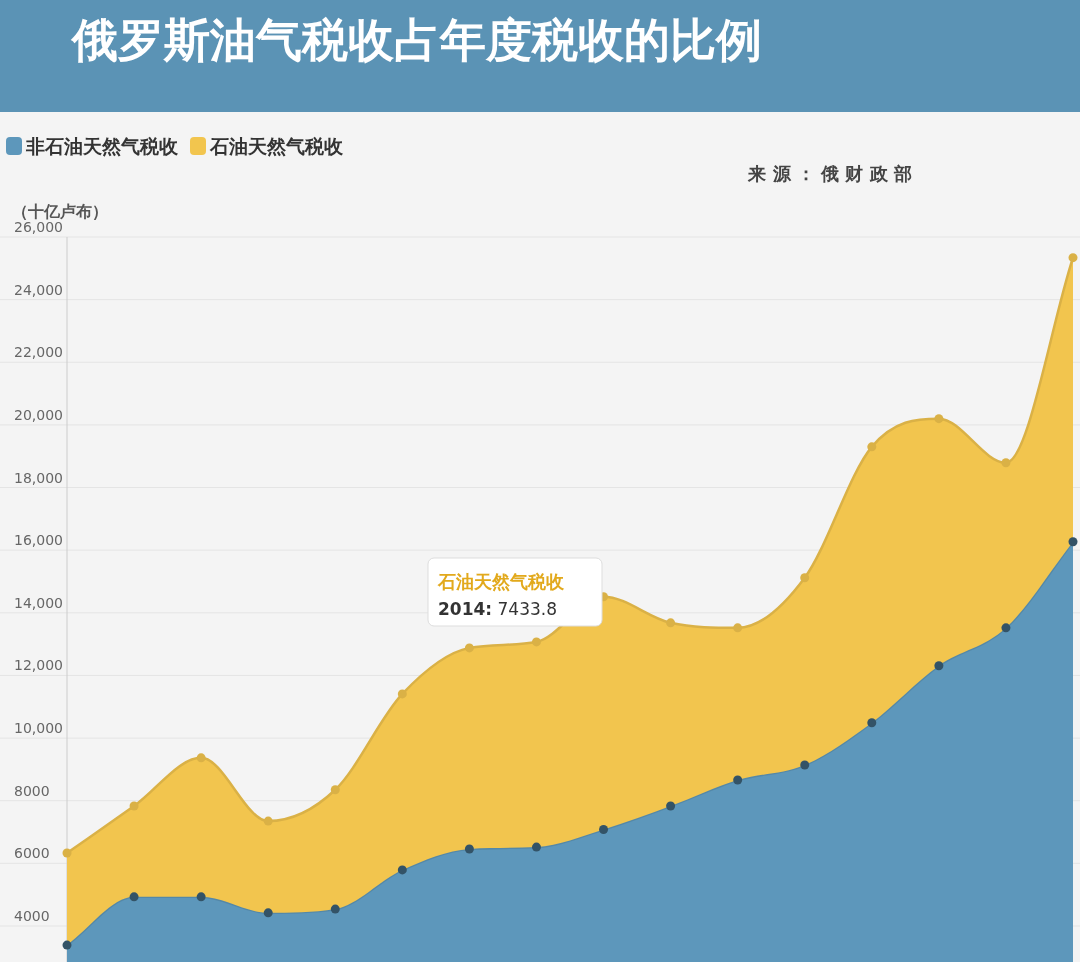 The height and width of the screenshot is (962, 1080). I want to click on annotation: 石油天然气税收 2014: 7433.8, so click(501, 595).